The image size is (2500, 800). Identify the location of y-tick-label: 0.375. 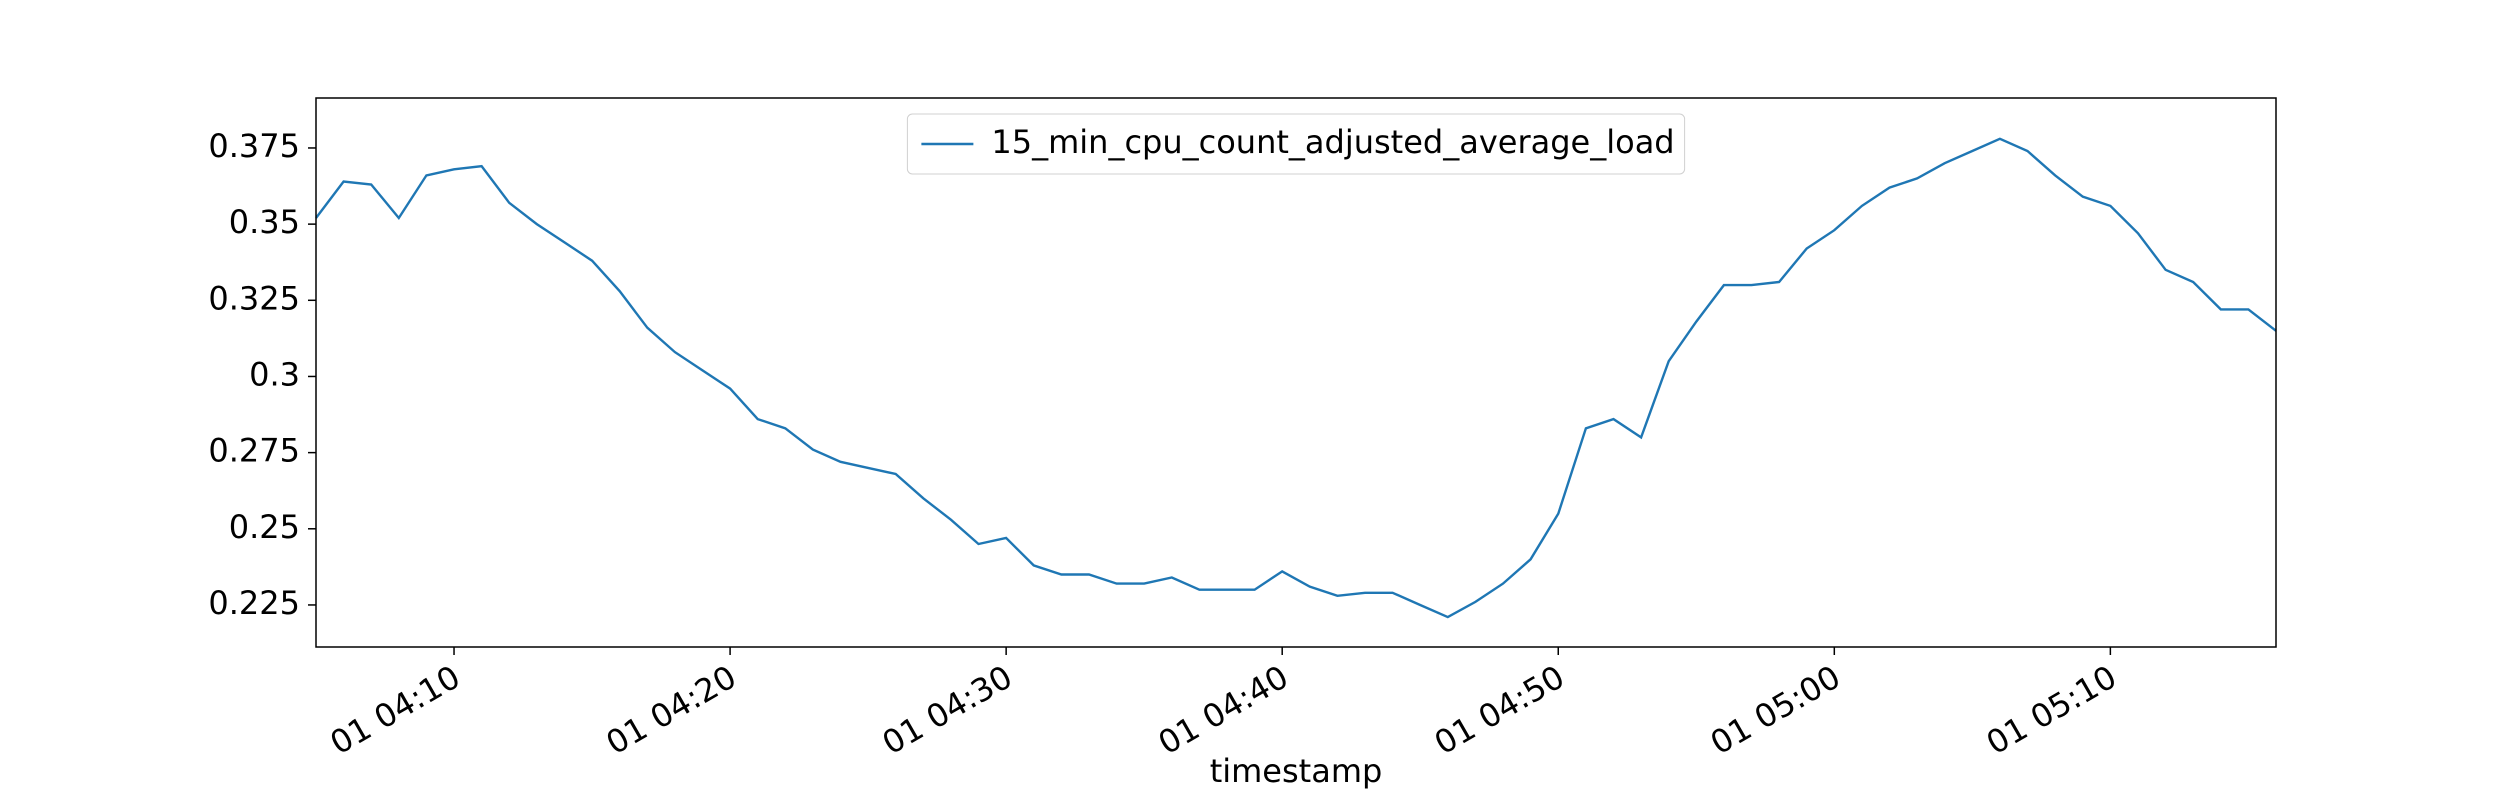
(254, 146).